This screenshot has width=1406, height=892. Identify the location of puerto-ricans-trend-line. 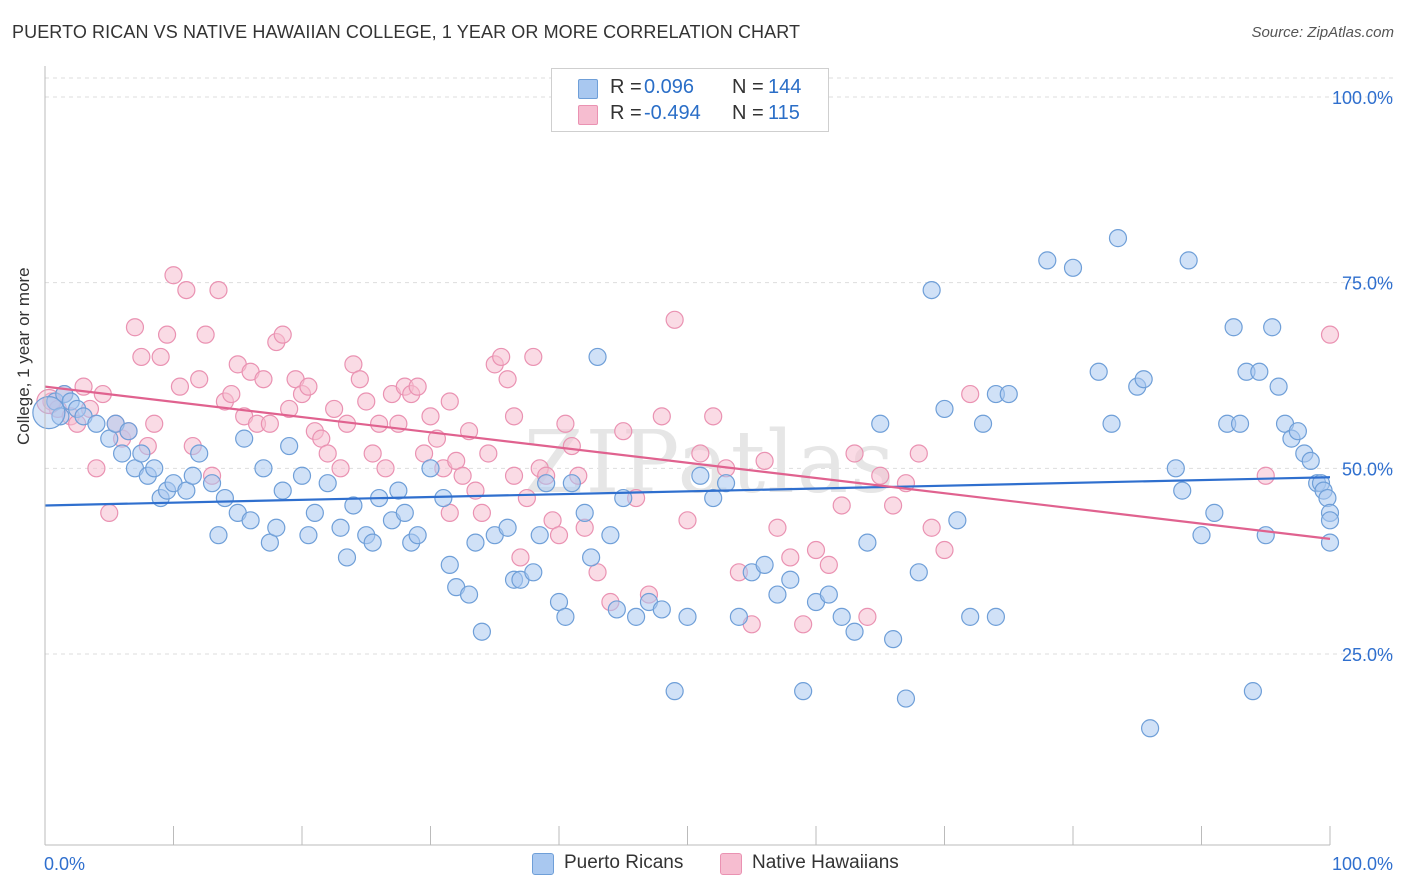
(687, 491).